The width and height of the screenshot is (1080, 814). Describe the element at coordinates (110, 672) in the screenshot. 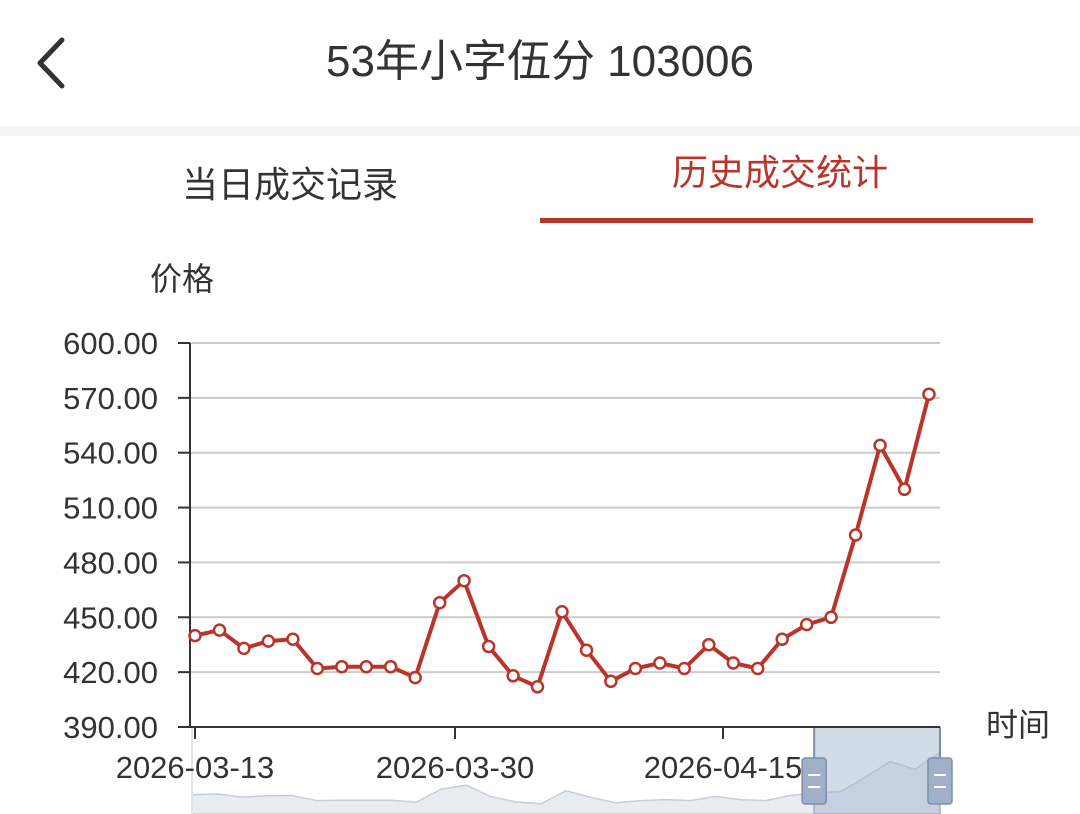

I see `y-tick-label: 420.00` at that location.